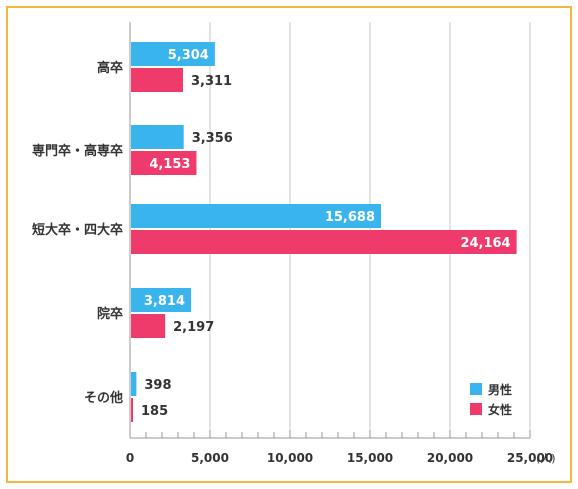 This screenshot has height=489, width=578. Describe the element at coordinates (546, 458) in the screenshot. I see `x-axis-unit: (人)` at that location.